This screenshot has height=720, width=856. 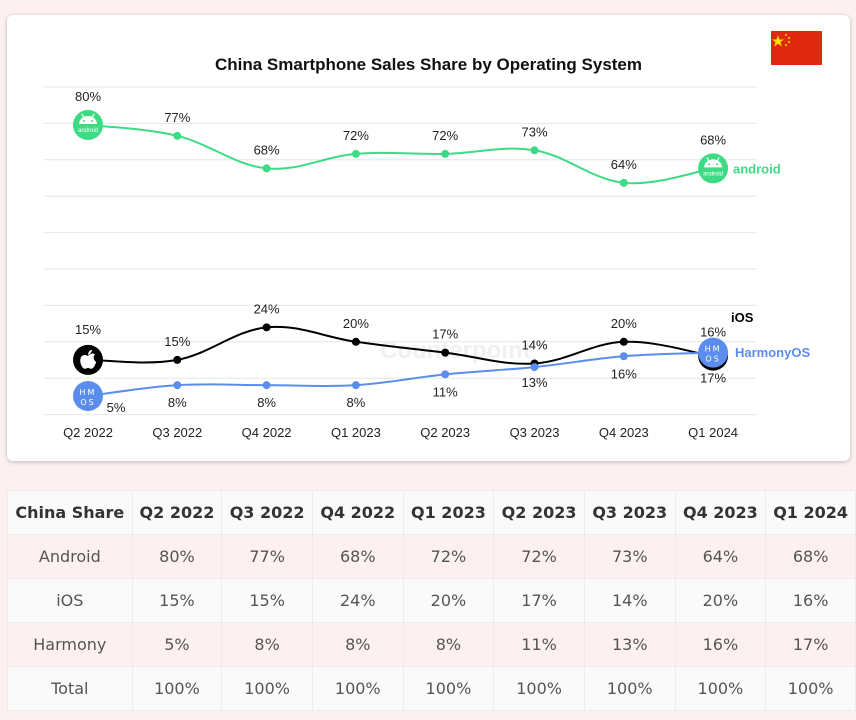 What do you see at coordinates (810, 512) in the screenshot?
I see `column-header: Q1 2024` at bounding box center [810, 512].